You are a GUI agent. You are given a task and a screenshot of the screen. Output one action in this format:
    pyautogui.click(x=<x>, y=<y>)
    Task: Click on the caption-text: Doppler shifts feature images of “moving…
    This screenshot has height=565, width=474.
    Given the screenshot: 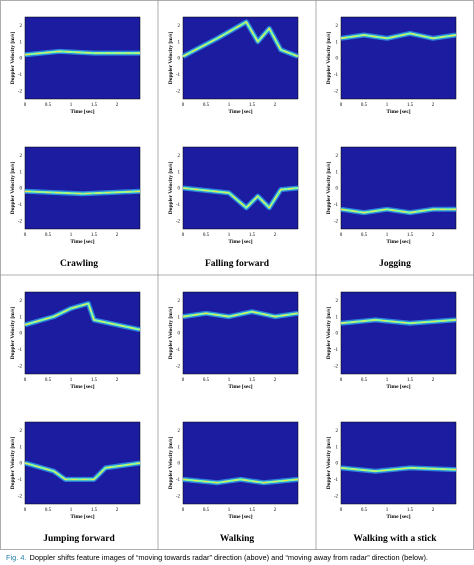 What is the action you would take?
    pyautogui.click(x=229, y=557)
    